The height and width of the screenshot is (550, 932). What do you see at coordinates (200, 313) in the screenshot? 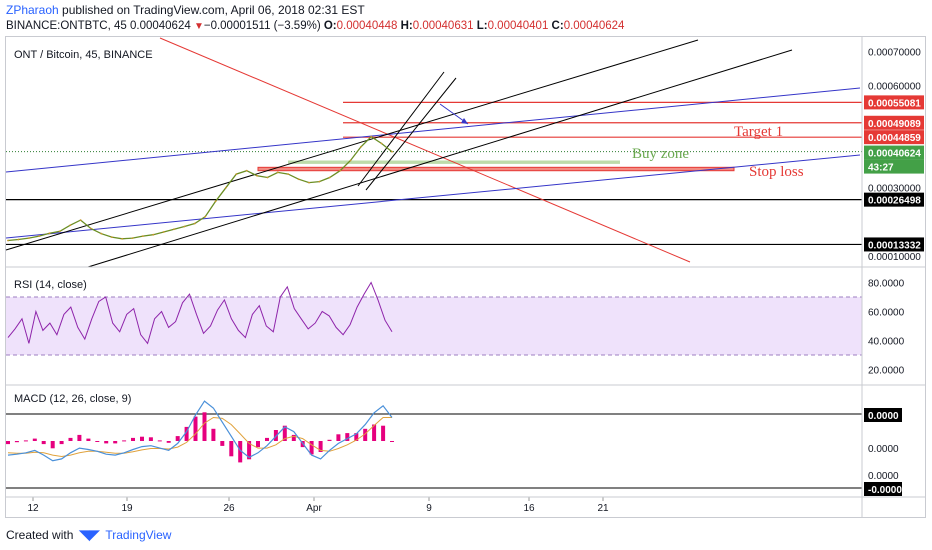
I see `rsi-line` at bounding box center [200, 313].